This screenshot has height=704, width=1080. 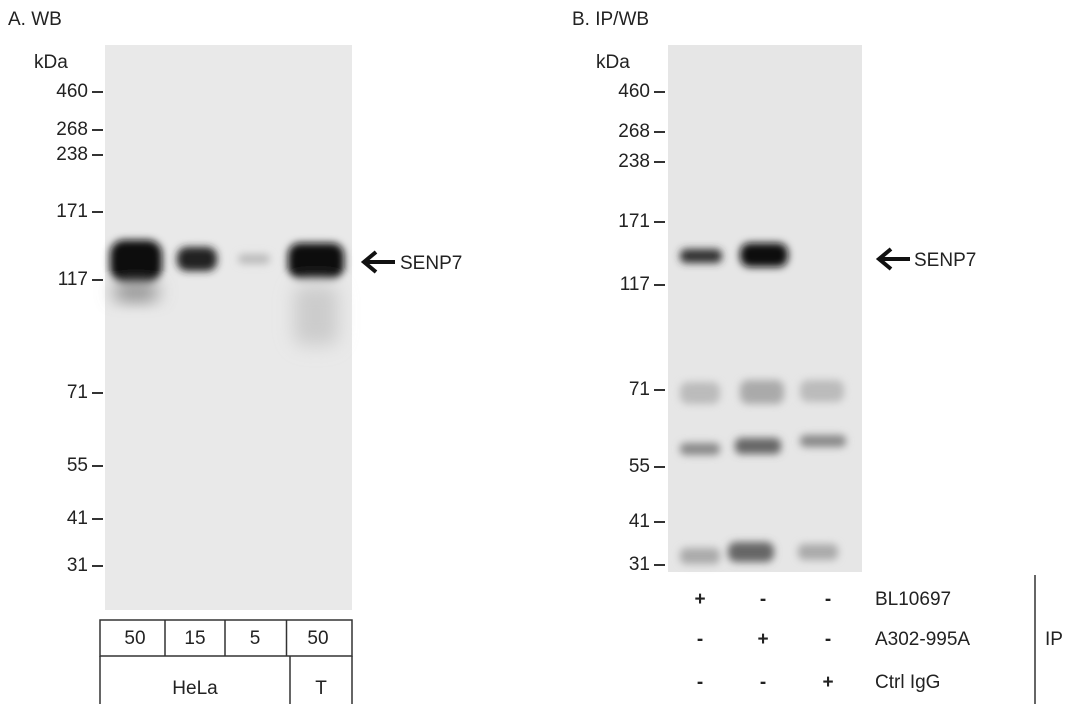 I want to click on group-label: T, so click(x=321, y=688).